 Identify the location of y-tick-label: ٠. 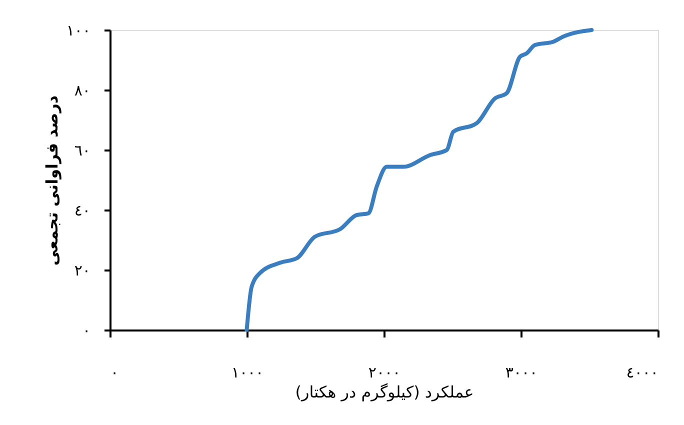
(86, 331).